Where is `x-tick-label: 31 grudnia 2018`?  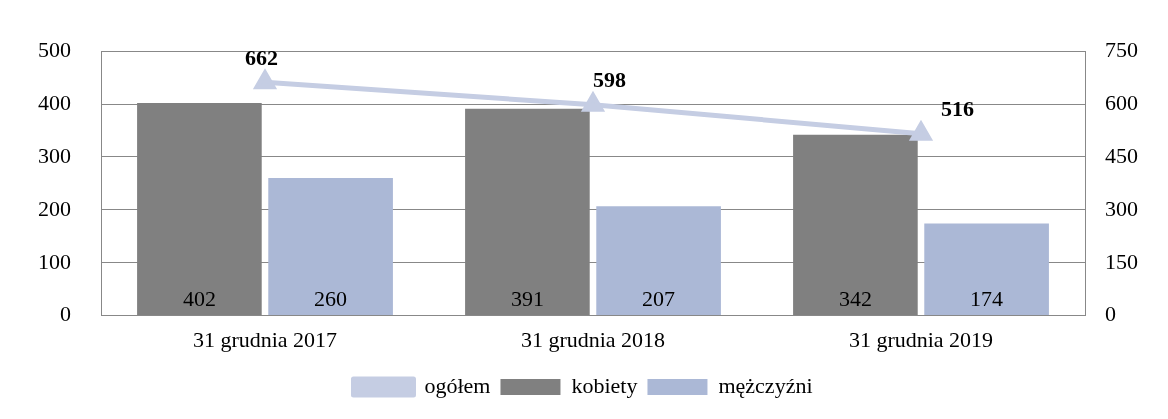
x-tick-label: 31 grudnia 2018 is located at coordinates (593, 339).